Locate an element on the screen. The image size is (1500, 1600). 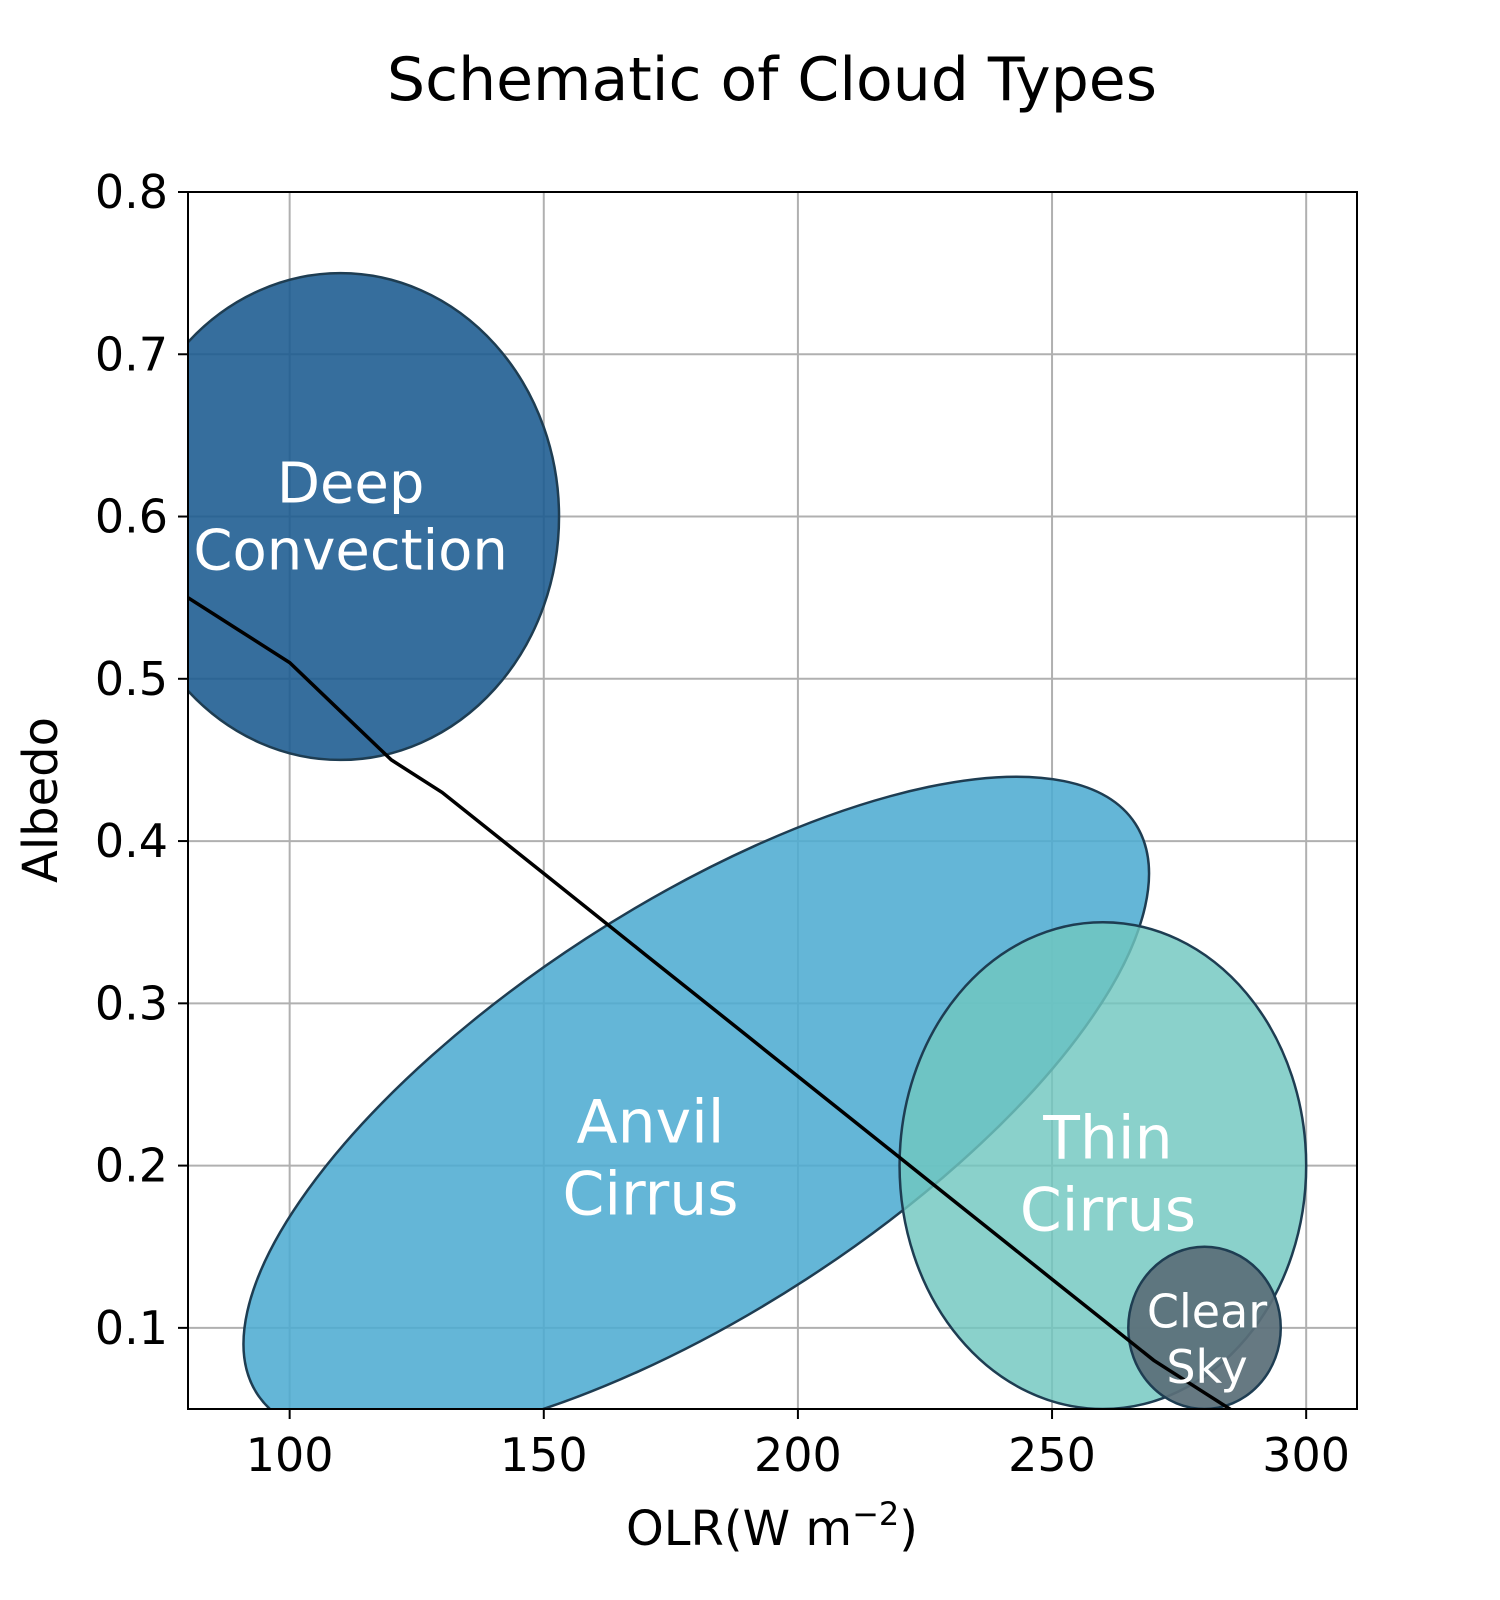
x-axis-title: OLR(W m−2) is located at coordinates (772, 1526).